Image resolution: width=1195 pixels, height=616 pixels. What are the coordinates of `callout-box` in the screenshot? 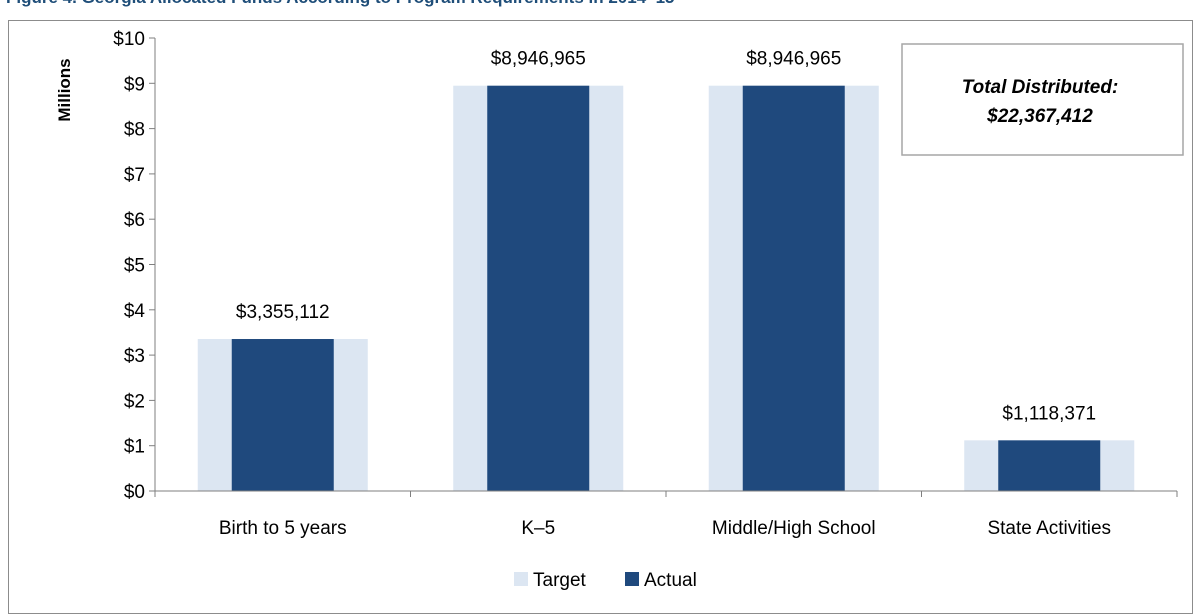 It's located at (1042, 99).